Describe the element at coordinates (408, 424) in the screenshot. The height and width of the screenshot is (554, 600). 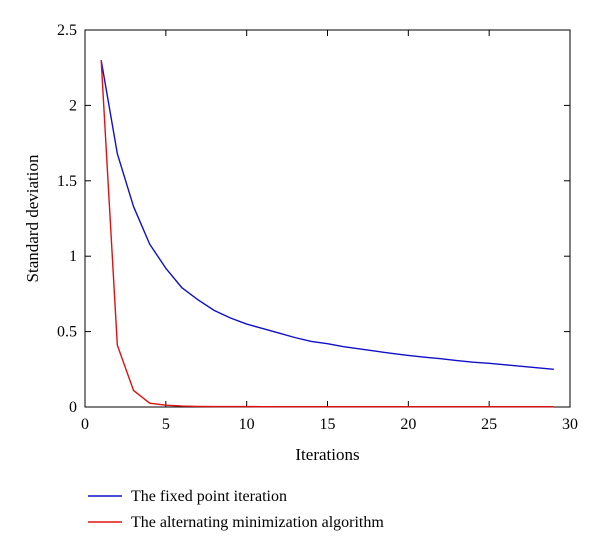
I see `x-tick-label: 20` at that location.